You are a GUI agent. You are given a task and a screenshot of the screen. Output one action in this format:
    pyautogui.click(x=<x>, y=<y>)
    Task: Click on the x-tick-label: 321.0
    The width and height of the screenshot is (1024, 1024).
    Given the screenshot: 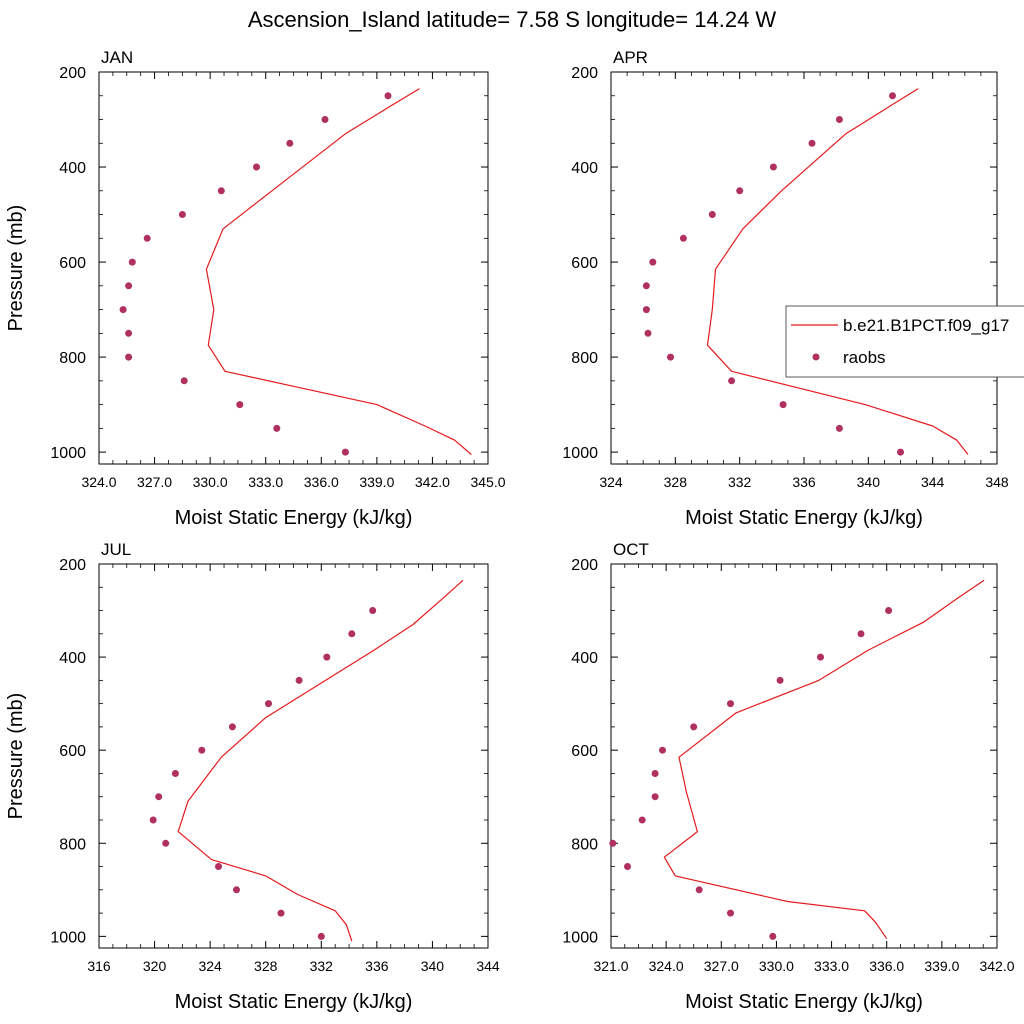 What is the action you would take?
    pyautogui.click(x=610, y=966)
    